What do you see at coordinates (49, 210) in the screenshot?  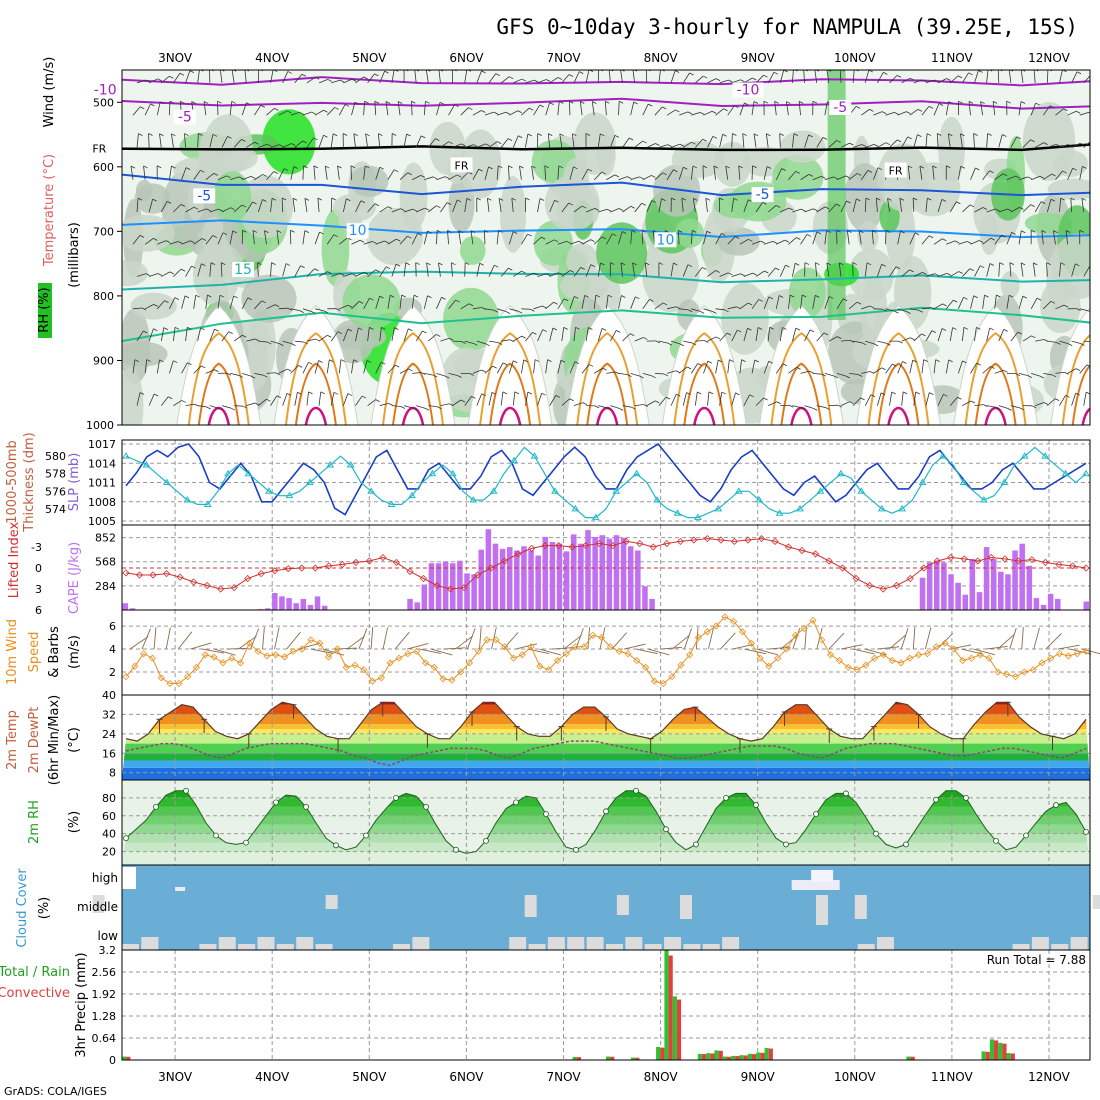 I see `ylabel-temperature: Temperature (°C)` at bounding box center [49, 210].